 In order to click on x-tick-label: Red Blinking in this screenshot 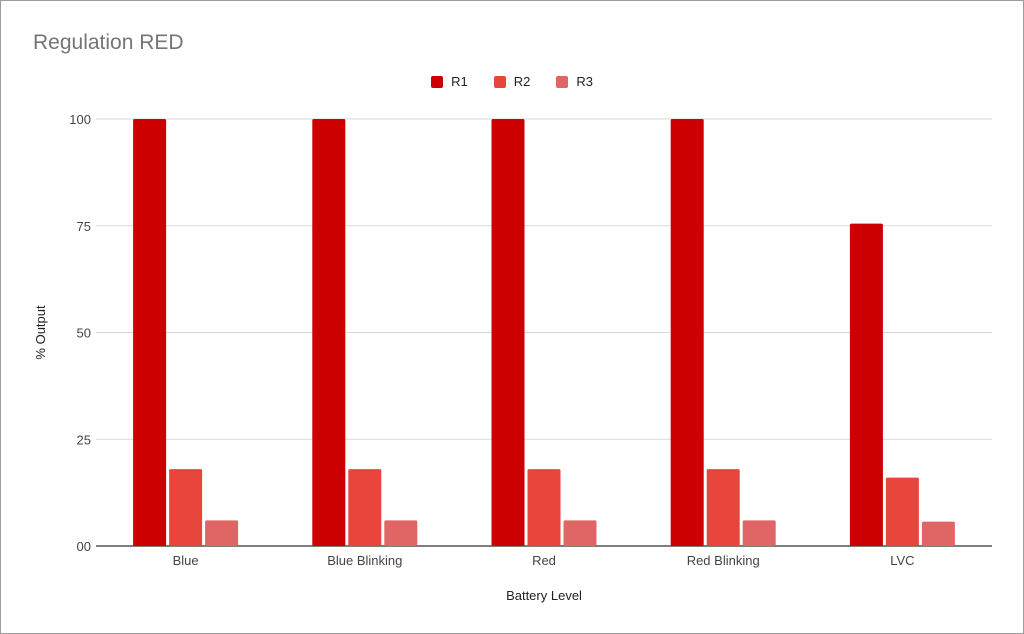, I will do `click(723, 560)`.